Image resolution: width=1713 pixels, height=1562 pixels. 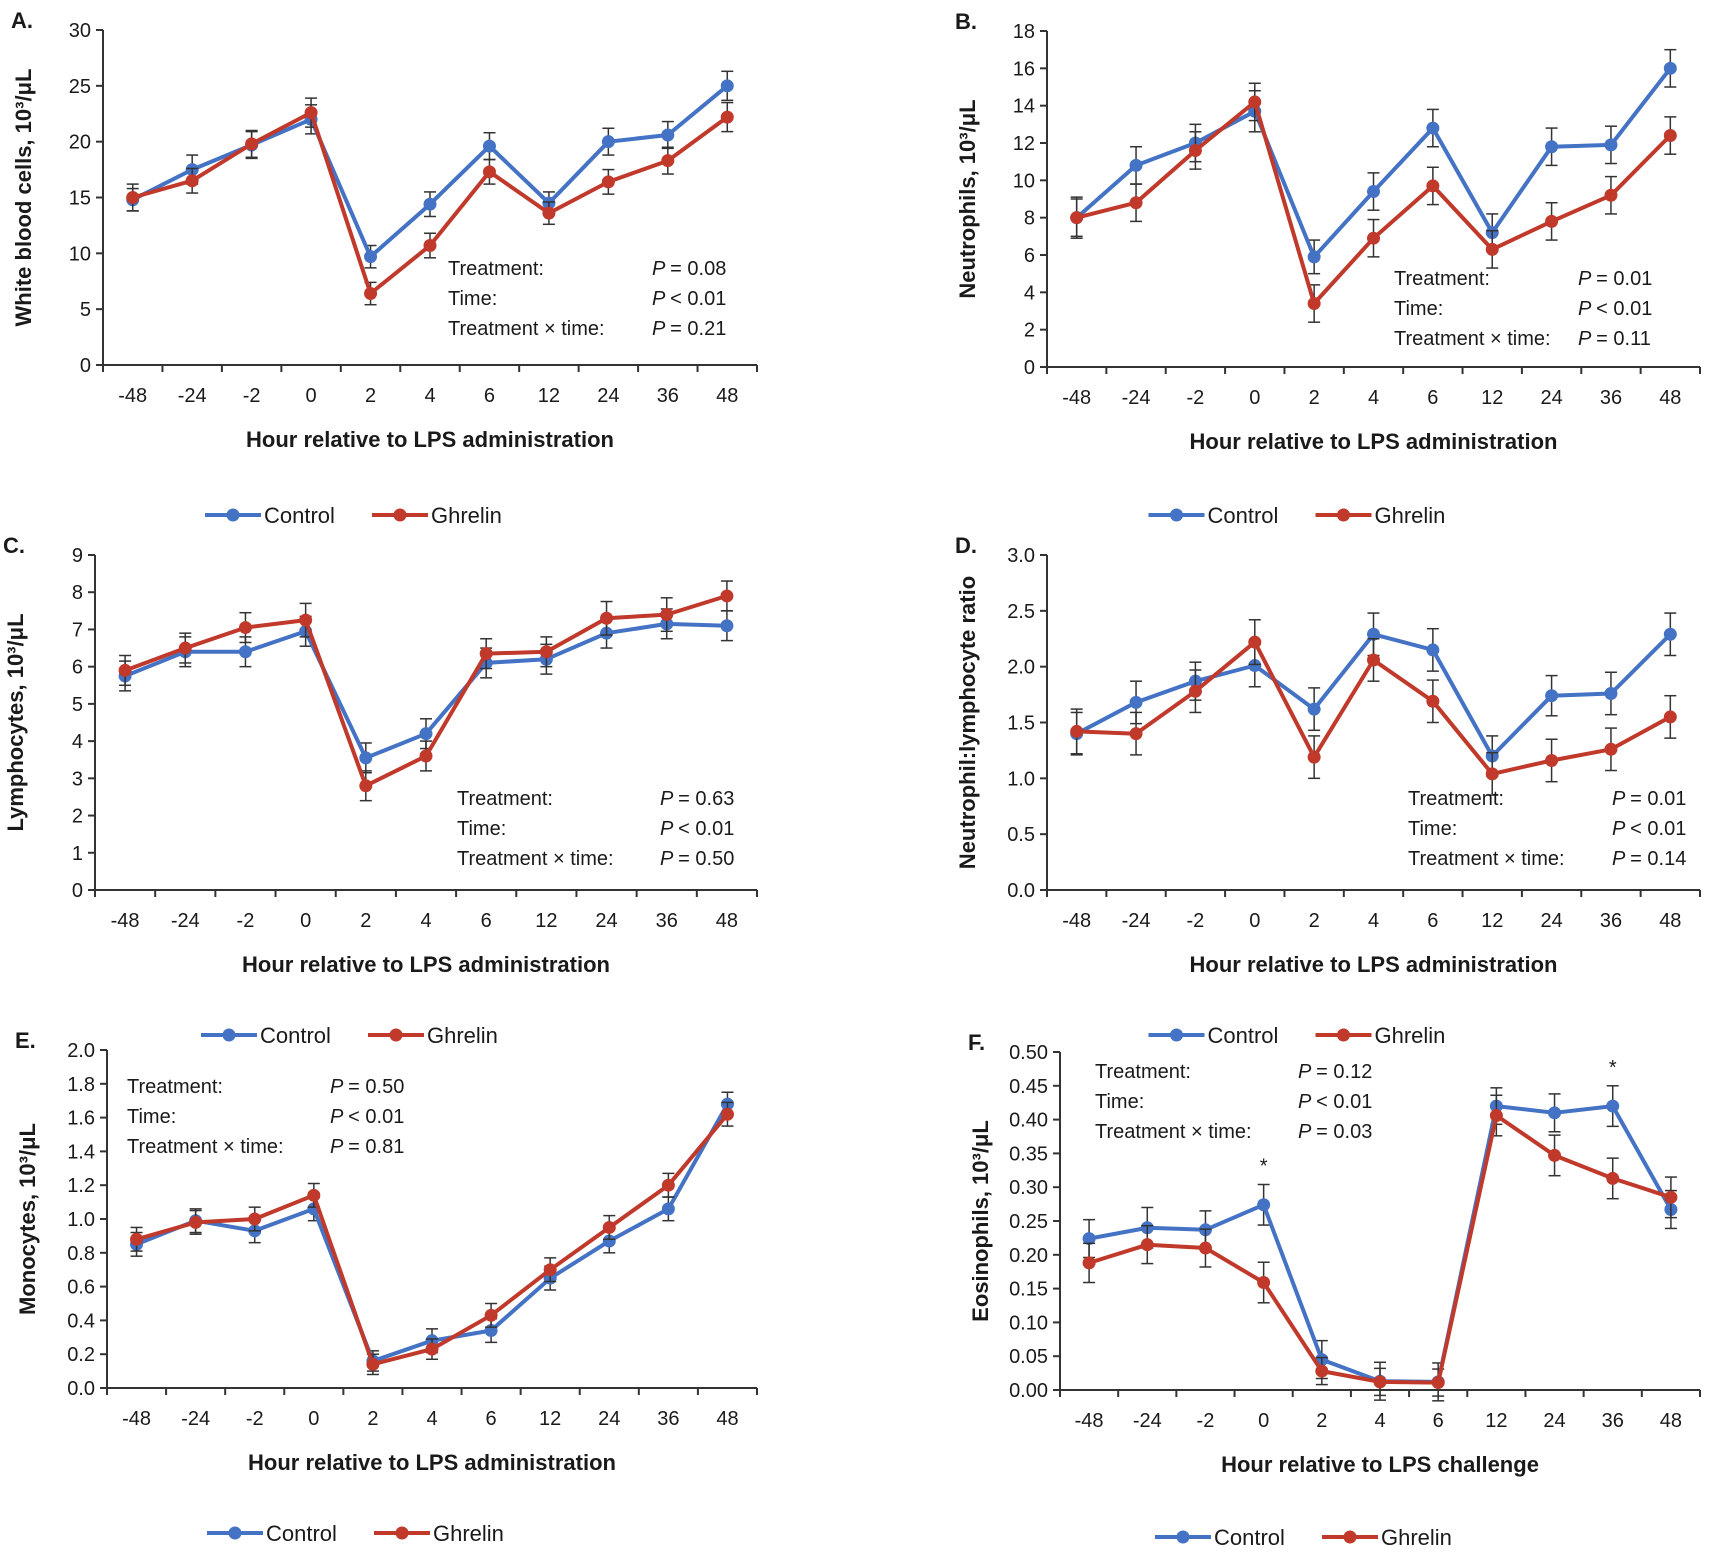 I want to click on y-tick-label: 0.4, so click(x=81, y=1321).